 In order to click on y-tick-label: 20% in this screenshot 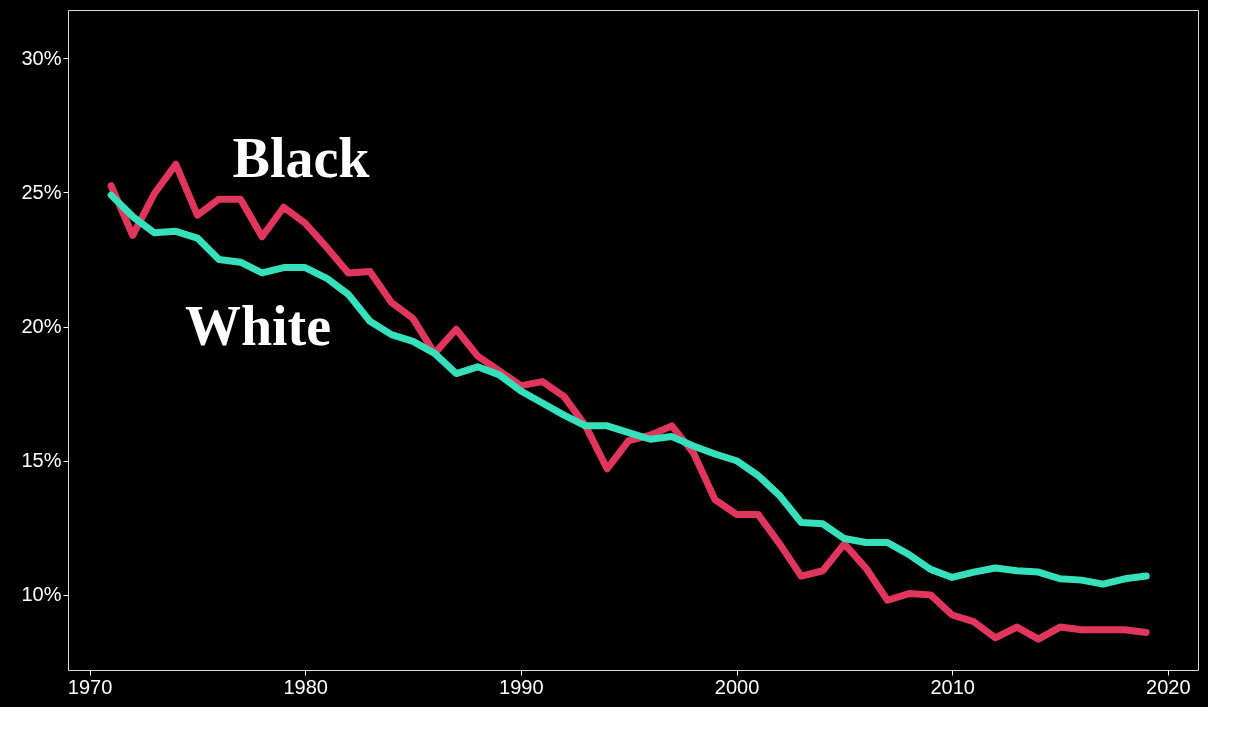, I will do `click(41, 326)`.